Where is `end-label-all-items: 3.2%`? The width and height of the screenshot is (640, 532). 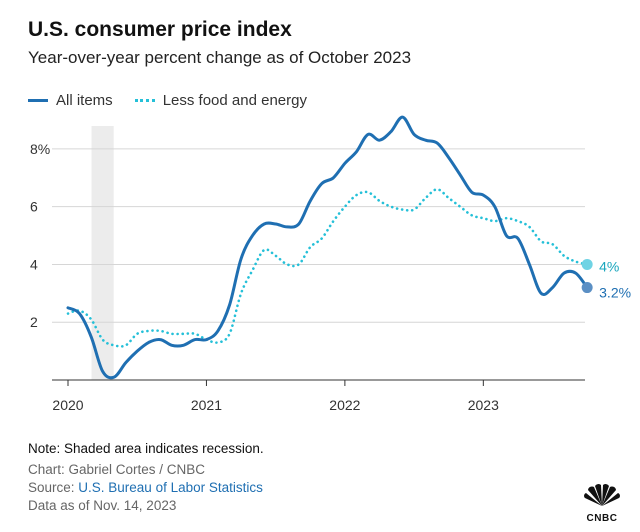
end-label-all-items: 3.2% is located at coordinates (615, 293).